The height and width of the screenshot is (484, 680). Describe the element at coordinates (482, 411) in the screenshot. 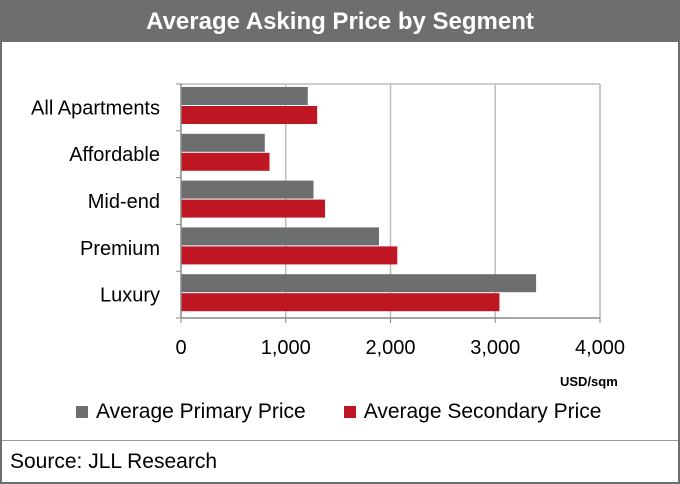

I see `legend-label: Average Secondary Price` at that location.